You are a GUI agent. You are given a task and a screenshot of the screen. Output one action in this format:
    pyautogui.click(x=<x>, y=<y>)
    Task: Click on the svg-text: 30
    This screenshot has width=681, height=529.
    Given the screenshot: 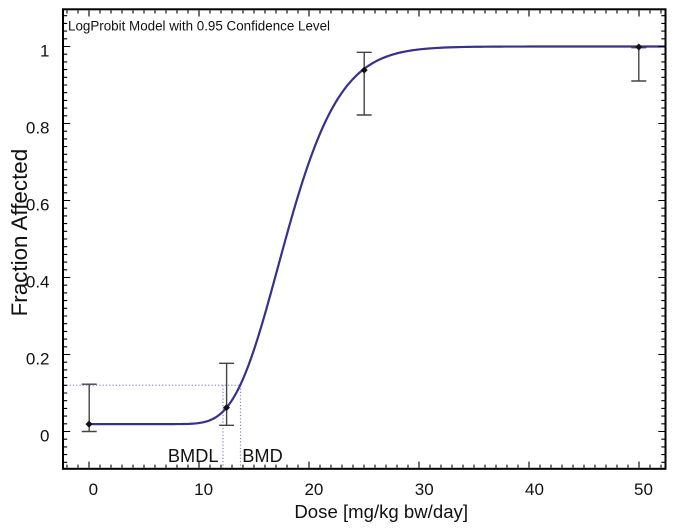 What is the action you would take?
    pyautogui.click(x=424, y=489)
    